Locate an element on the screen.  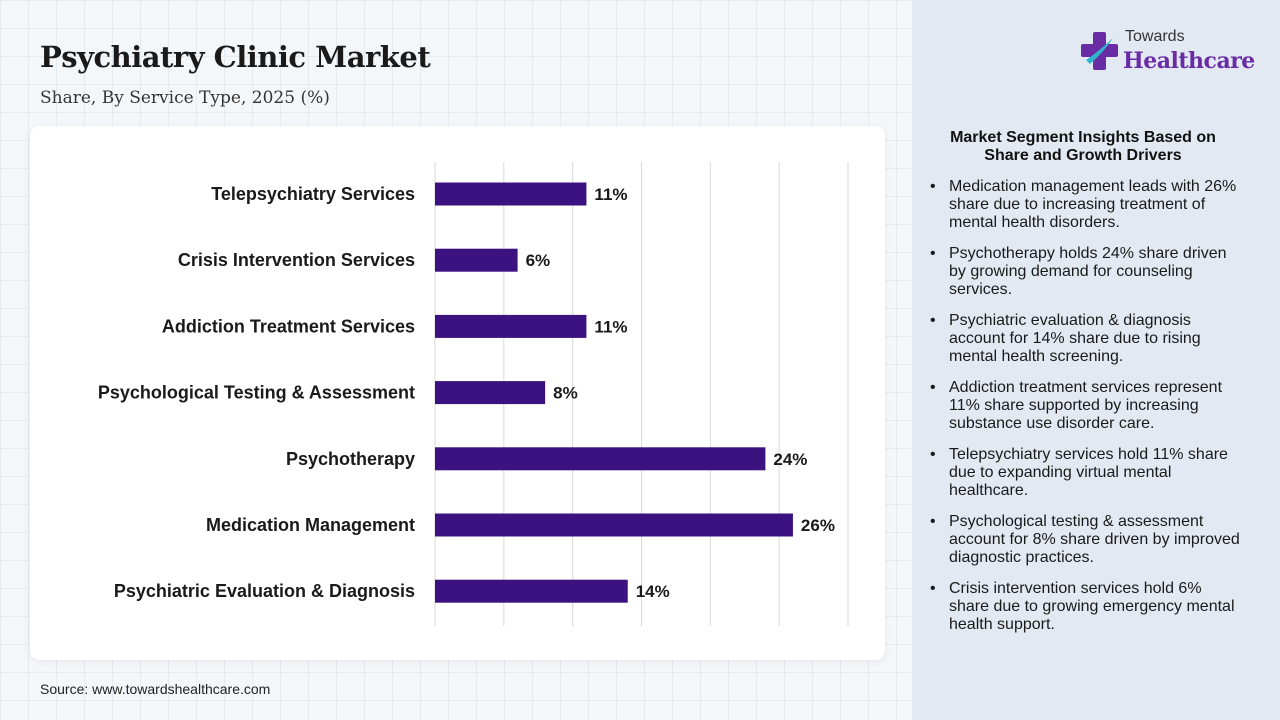
medical-cross-icon is located at coordinates (1099, 51).